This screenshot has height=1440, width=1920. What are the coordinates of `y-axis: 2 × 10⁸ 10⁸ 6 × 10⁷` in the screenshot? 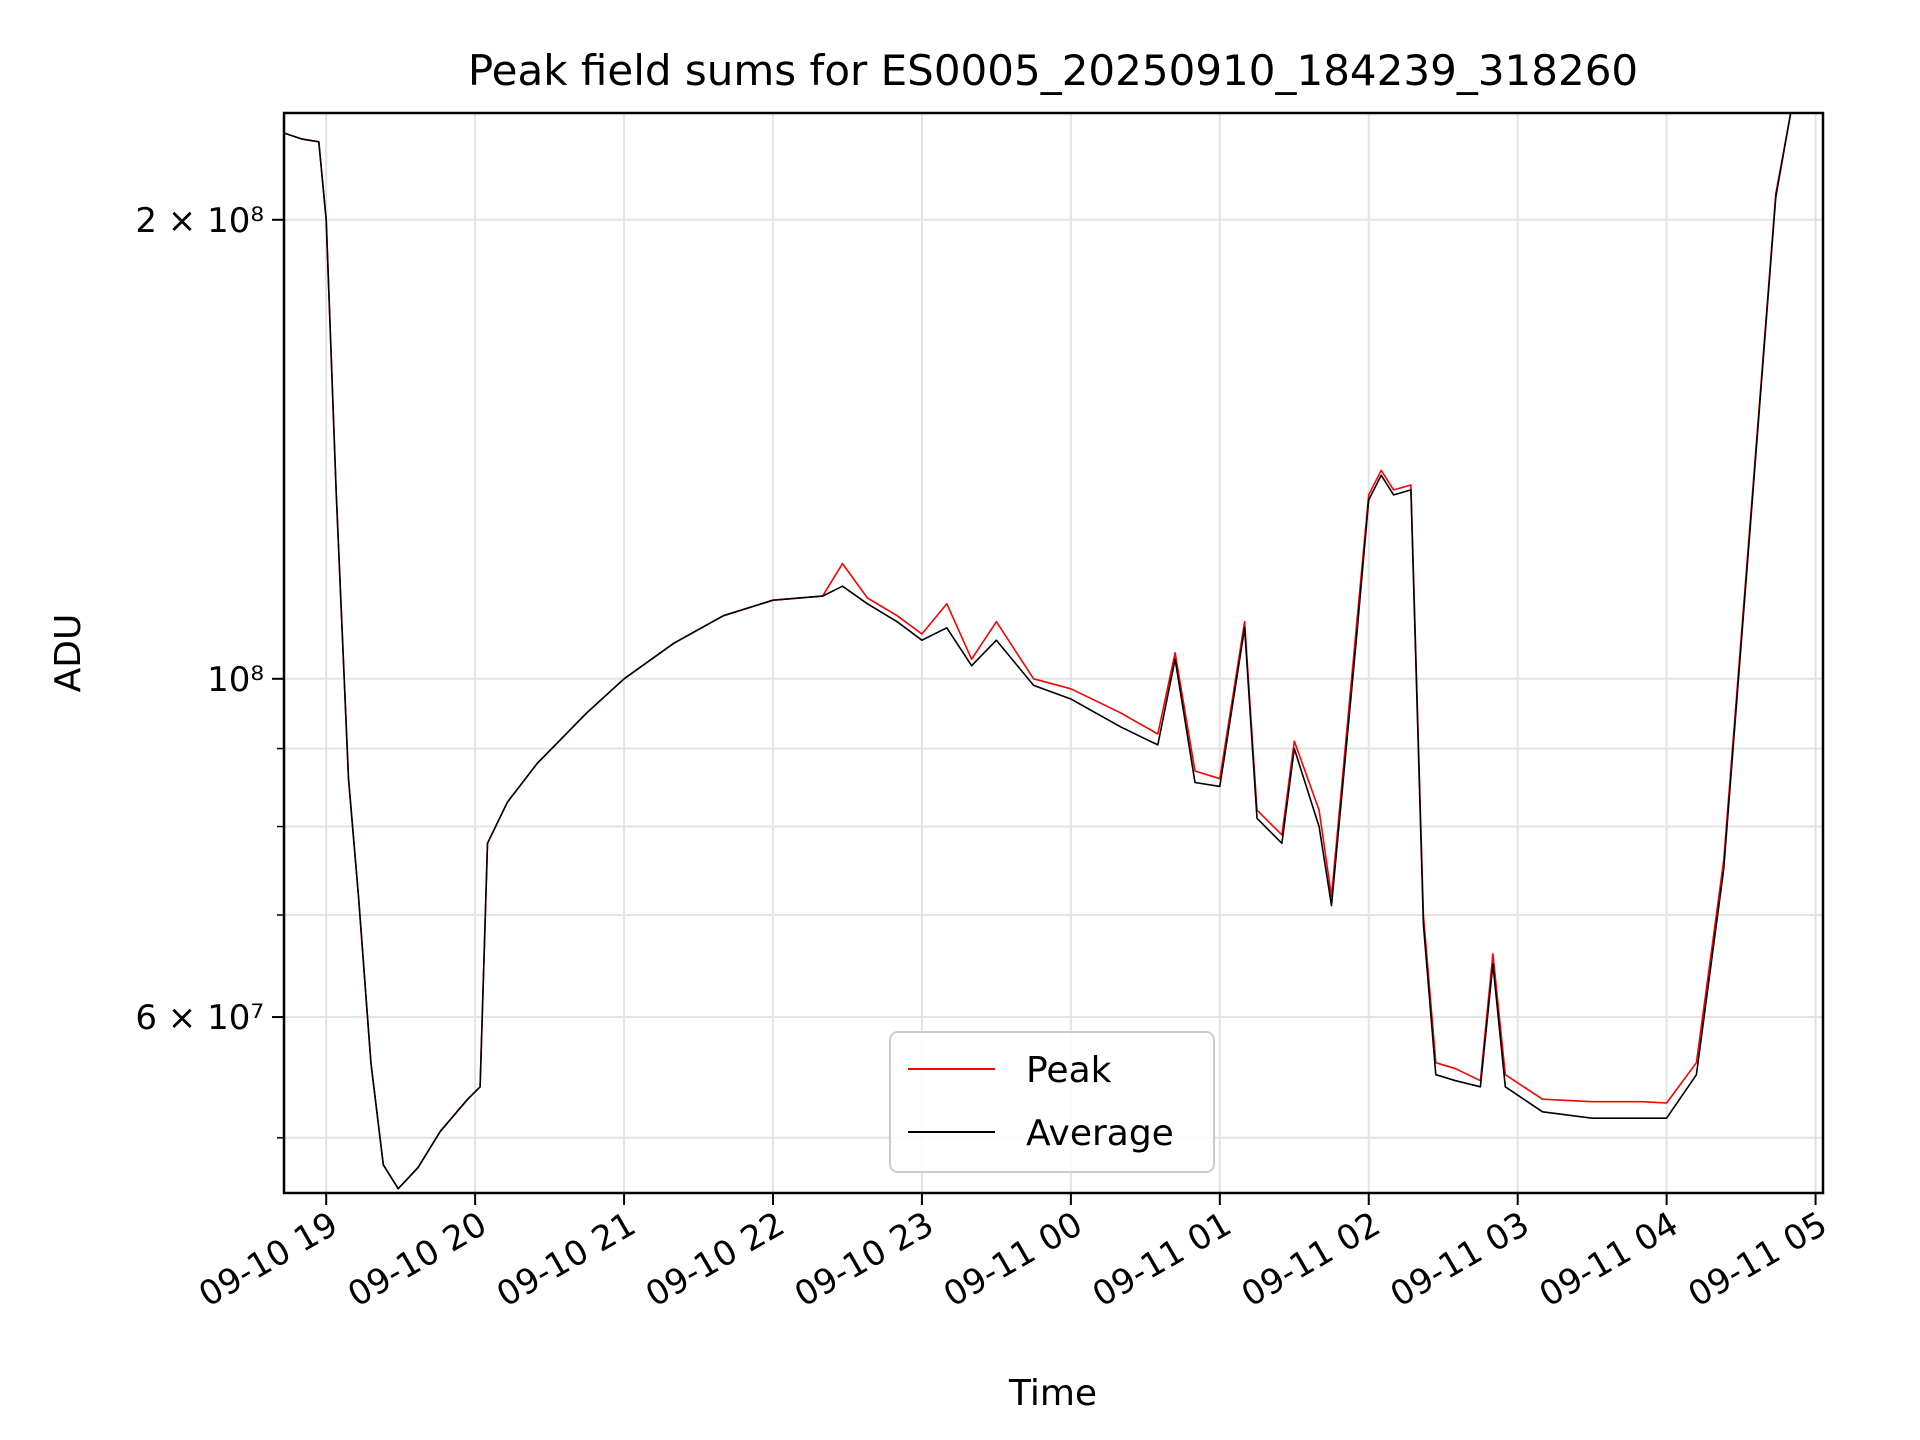 It's located at (209, 670).